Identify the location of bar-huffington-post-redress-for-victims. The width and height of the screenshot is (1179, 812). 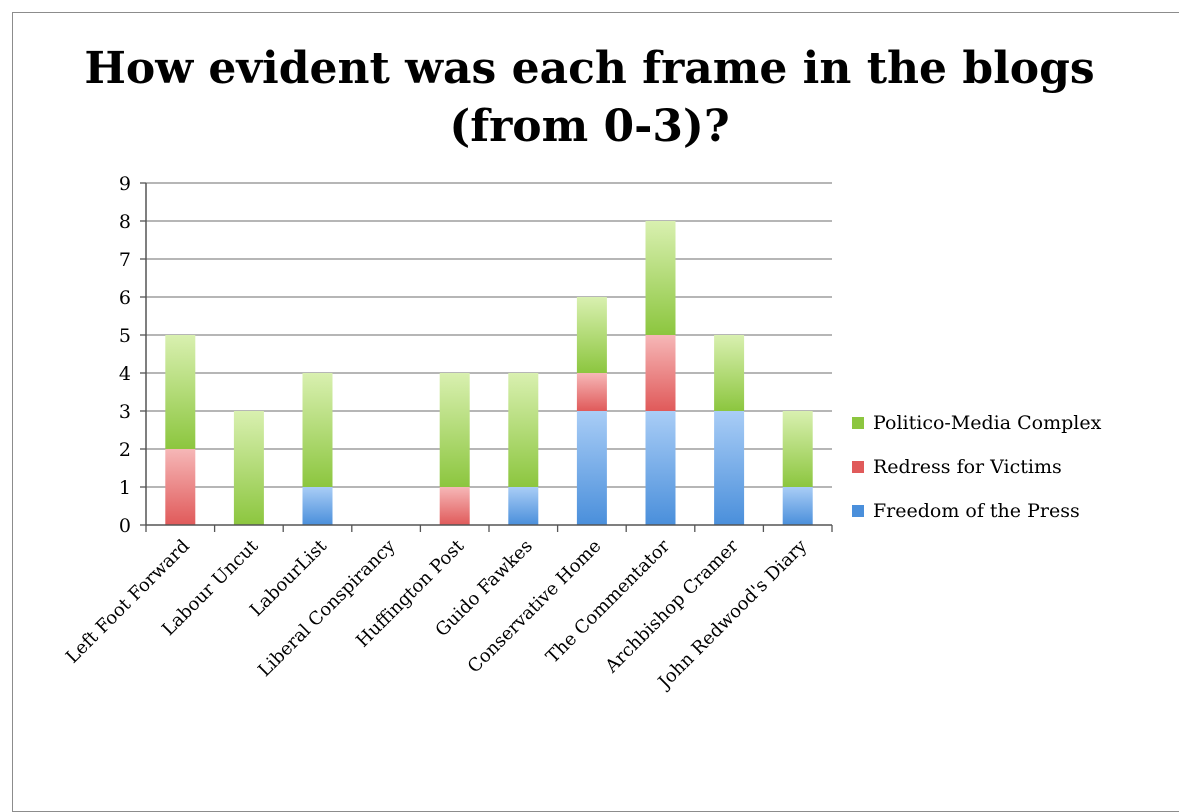
(454, 506).